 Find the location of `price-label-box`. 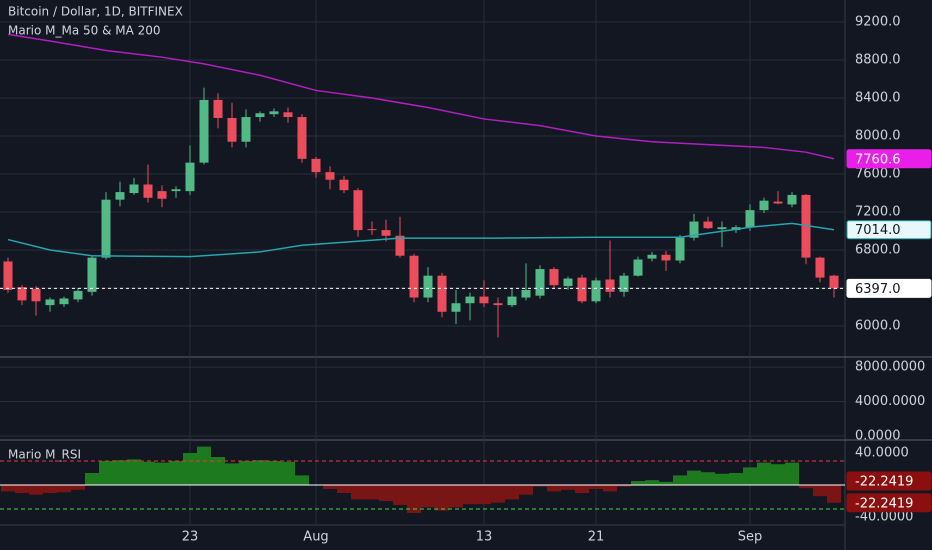

price-label-box is located at coordinates (889, 503).